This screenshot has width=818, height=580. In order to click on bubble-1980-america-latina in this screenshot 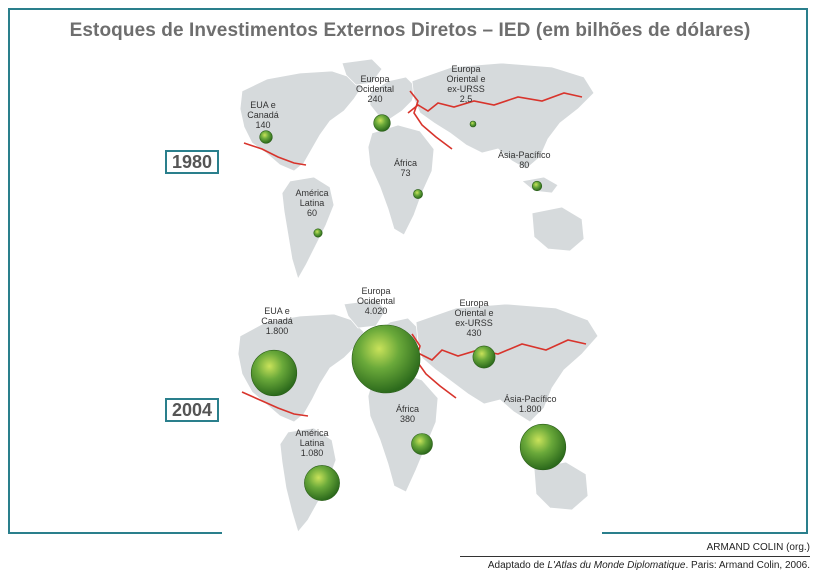, I will do `click(318, 233)`.